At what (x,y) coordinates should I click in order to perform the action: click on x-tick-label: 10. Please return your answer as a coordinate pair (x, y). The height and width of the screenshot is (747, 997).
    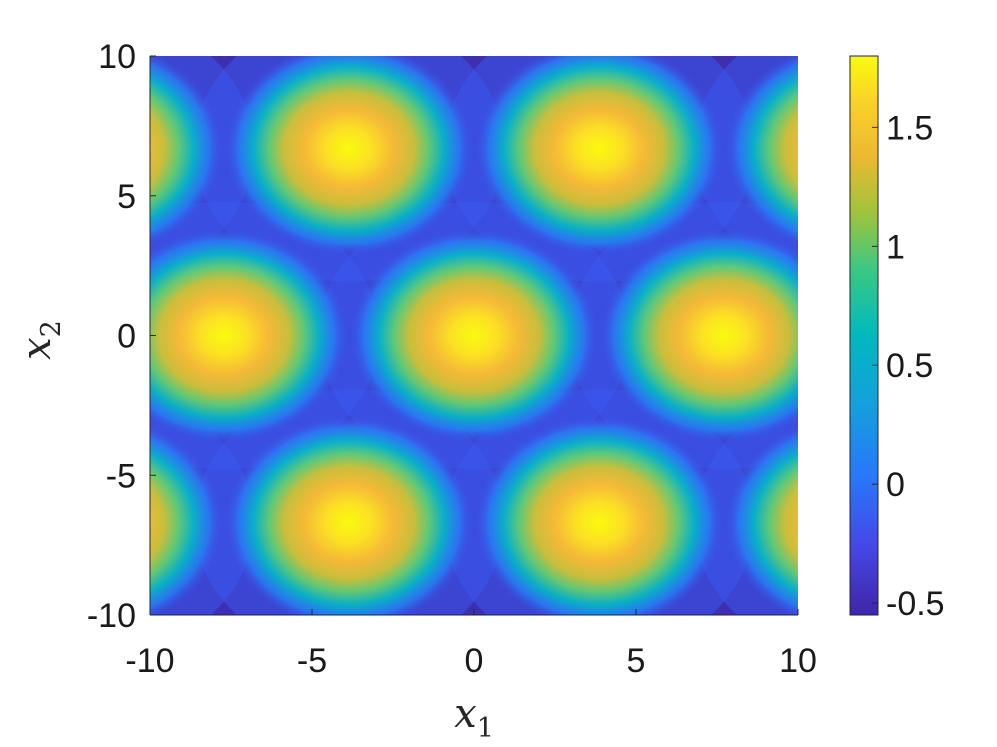
    Looking at the image, I should click on (798, 661).